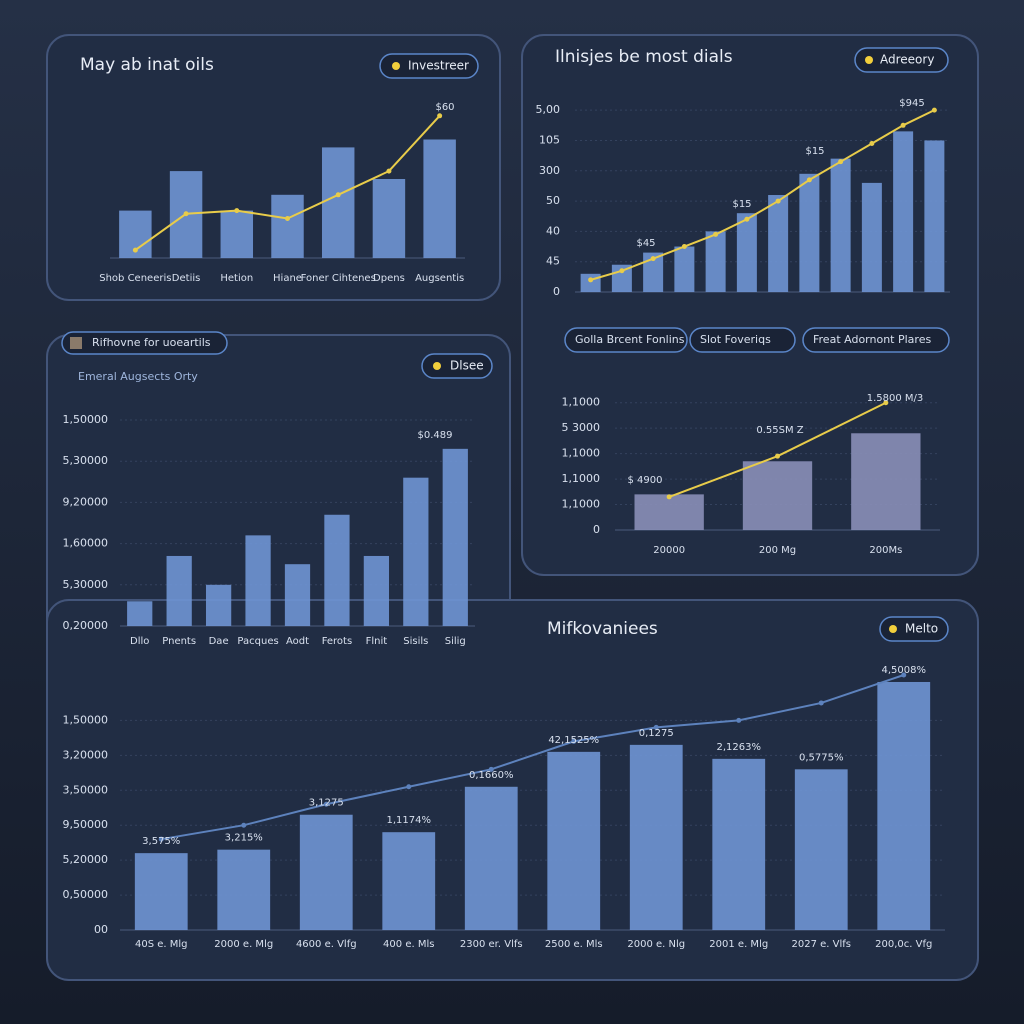 The width and height of the screenshot is (1024, 1024). I want to click on x-tick-label: Dllo, so click(139, 641).